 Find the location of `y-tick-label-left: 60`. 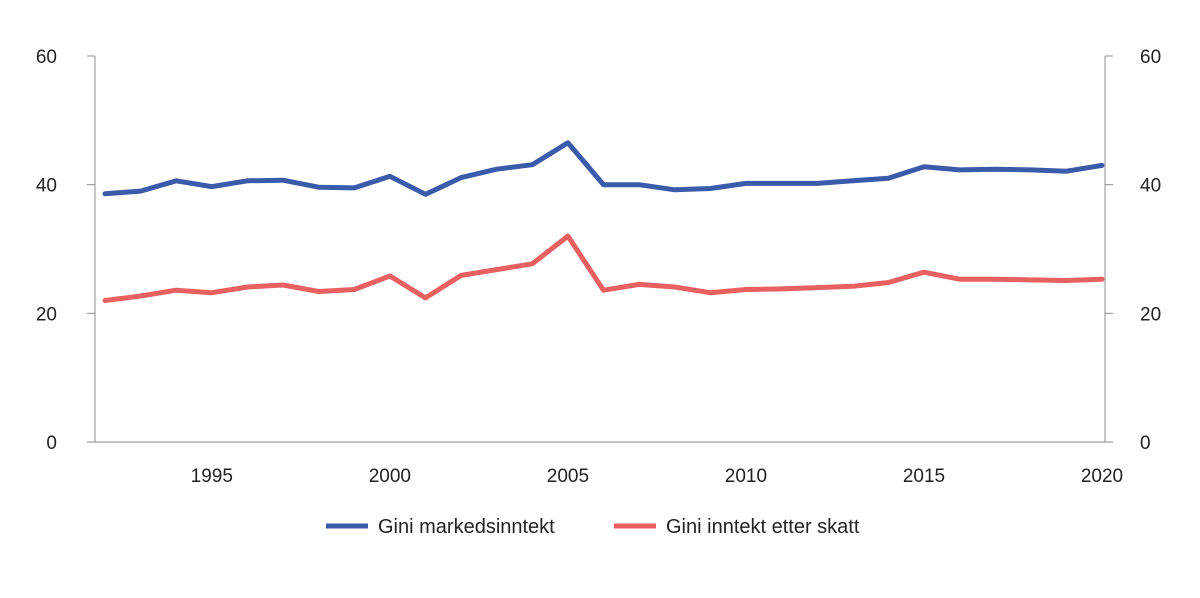

y-tick-label-left: 60 is located at coordinates (46, 57).